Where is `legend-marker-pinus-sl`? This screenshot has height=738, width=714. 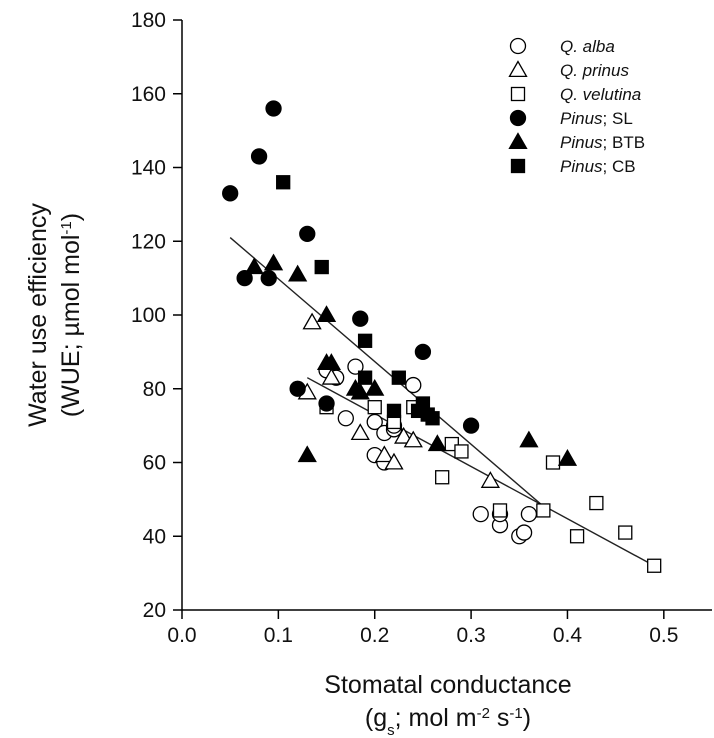 legend-marker-pinus-sl is located at coordinates (518, 118).